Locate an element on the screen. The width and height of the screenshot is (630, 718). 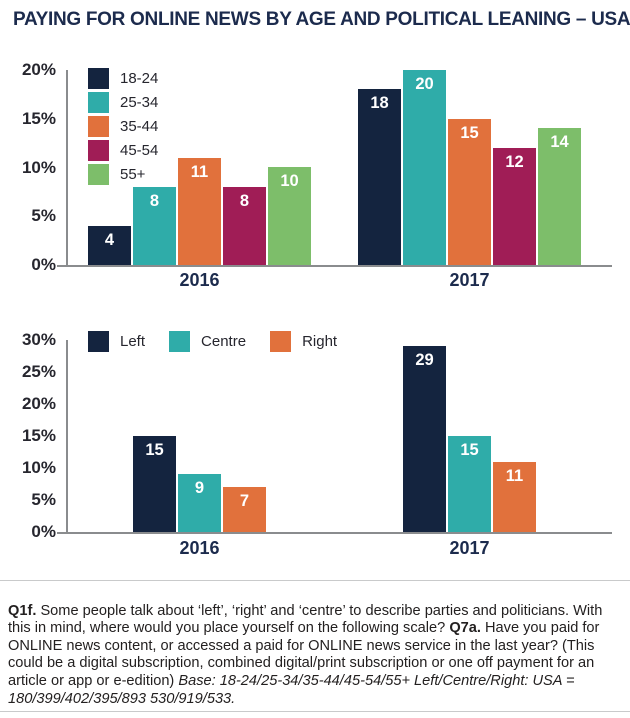
bar-value-label: 14 is located at coordinates (559, 142).